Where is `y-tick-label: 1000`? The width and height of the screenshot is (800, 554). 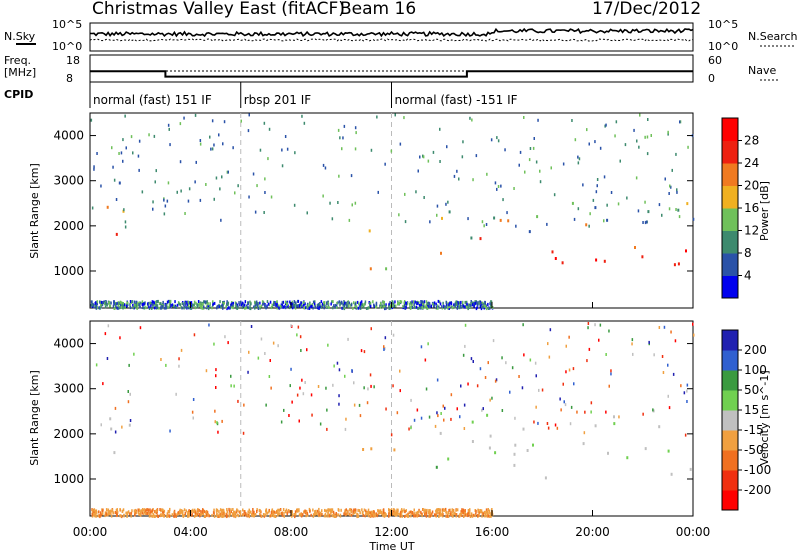
y-tick-label: 1000 is located at coordinates (68, 271).